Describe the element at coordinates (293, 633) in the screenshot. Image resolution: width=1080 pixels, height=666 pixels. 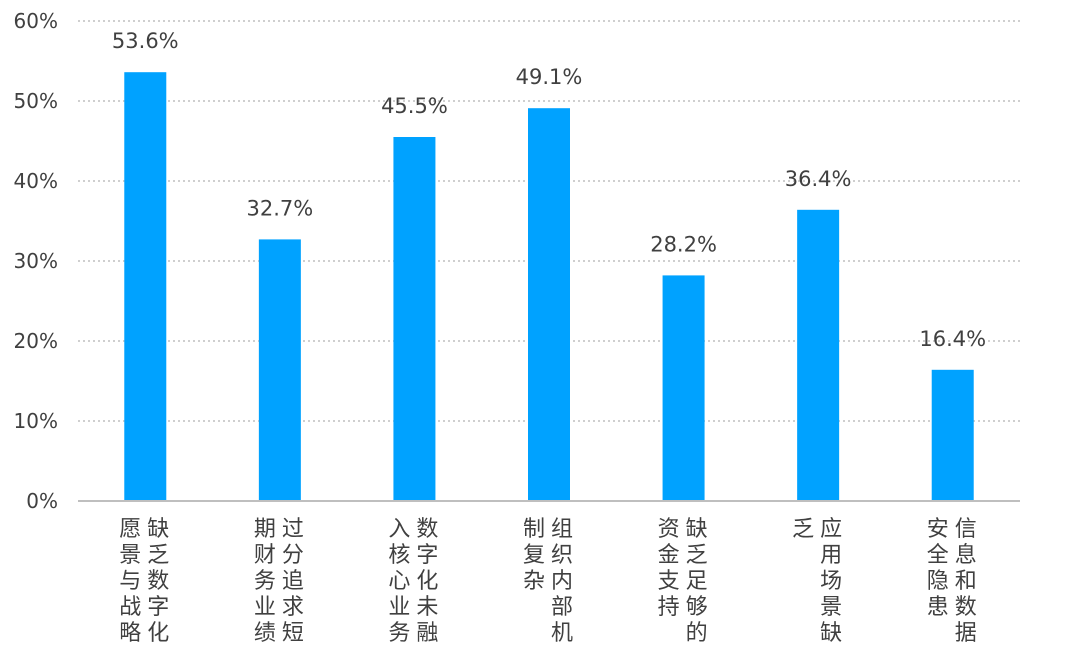
I see `x-tick-label-char: 短` at that location.